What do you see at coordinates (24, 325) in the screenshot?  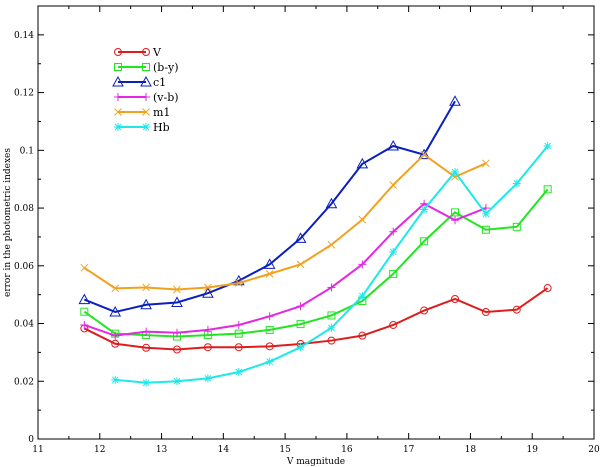 I see `y-tick-label: 0.04` at bounding box center [24, 325].